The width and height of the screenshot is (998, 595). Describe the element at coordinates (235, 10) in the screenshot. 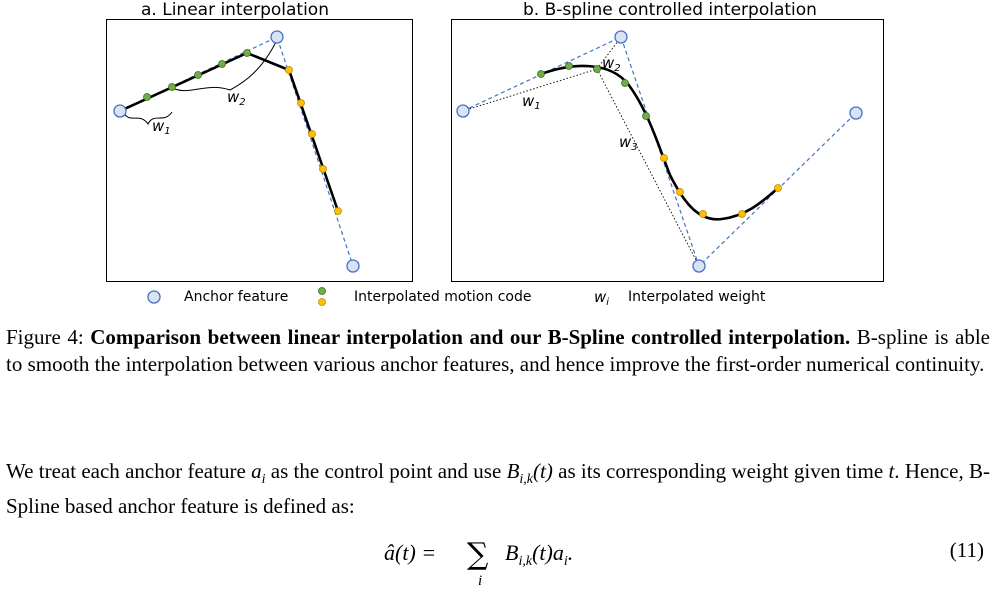

I see `panel-a-title: a. Linear interpolation` at that location.